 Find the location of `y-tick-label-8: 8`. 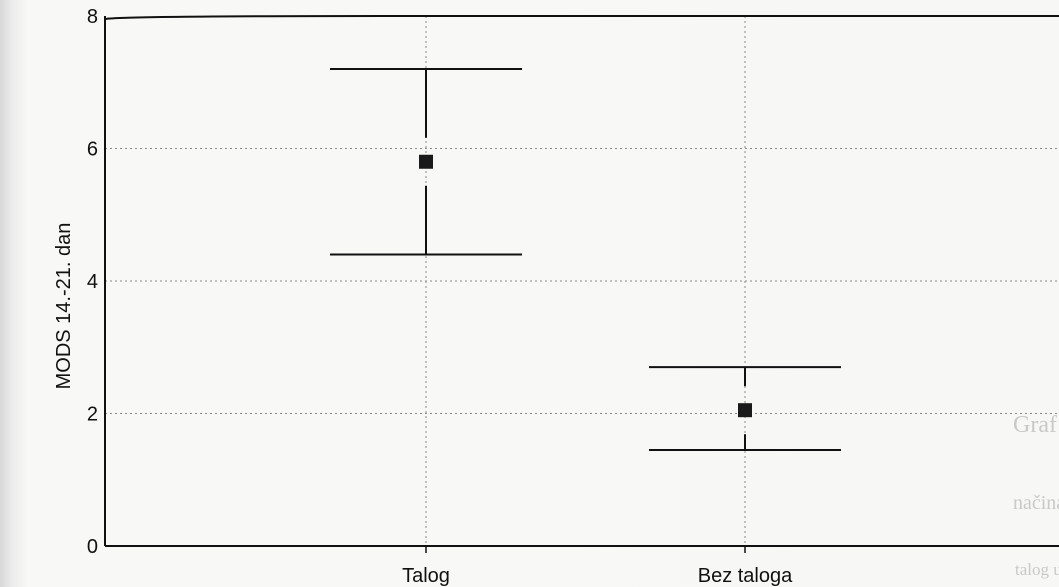

y-tick-label-8: 8 is located at coordinates (92, 17).